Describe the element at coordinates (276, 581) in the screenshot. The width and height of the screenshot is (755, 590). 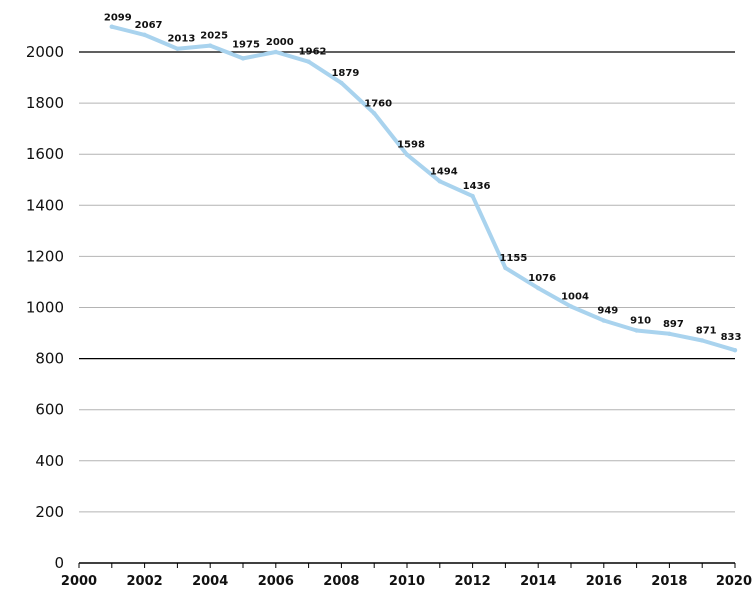
I see `x-tick-label: 2006` at that location.